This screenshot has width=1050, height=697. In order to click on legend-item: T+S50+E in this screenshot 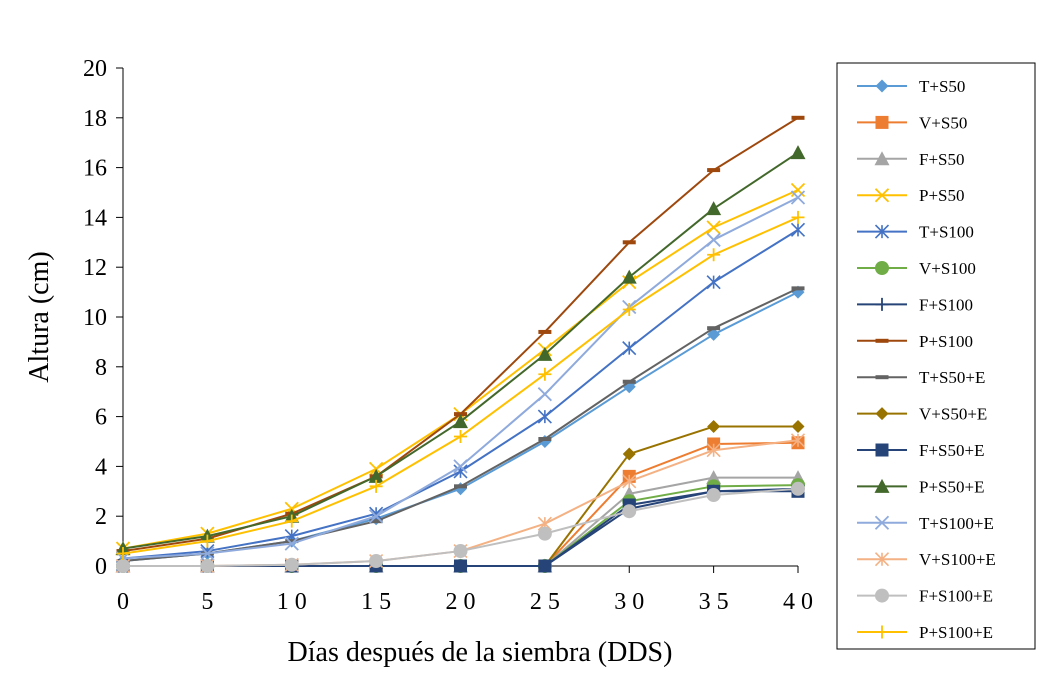, I will do `click(921, 377)`.